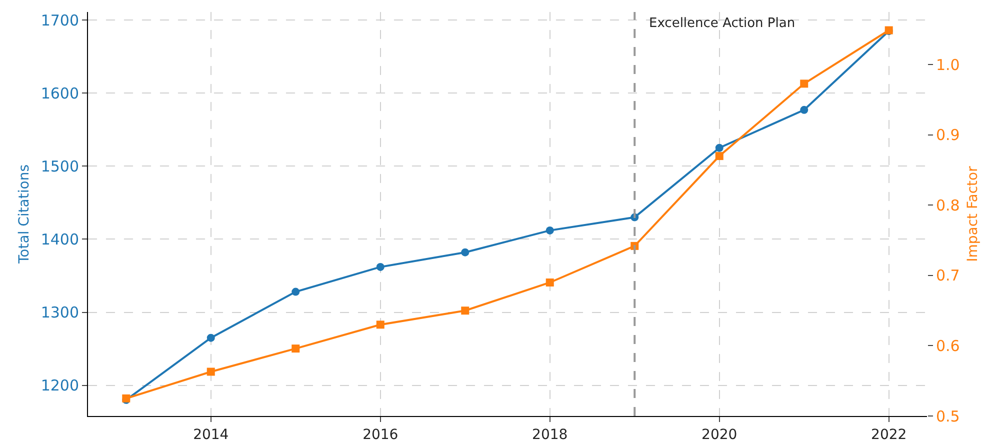 The height and width of the screenshot is (444, 981). I want to click on y-axis-title: Total Citations, so click(24, 214).